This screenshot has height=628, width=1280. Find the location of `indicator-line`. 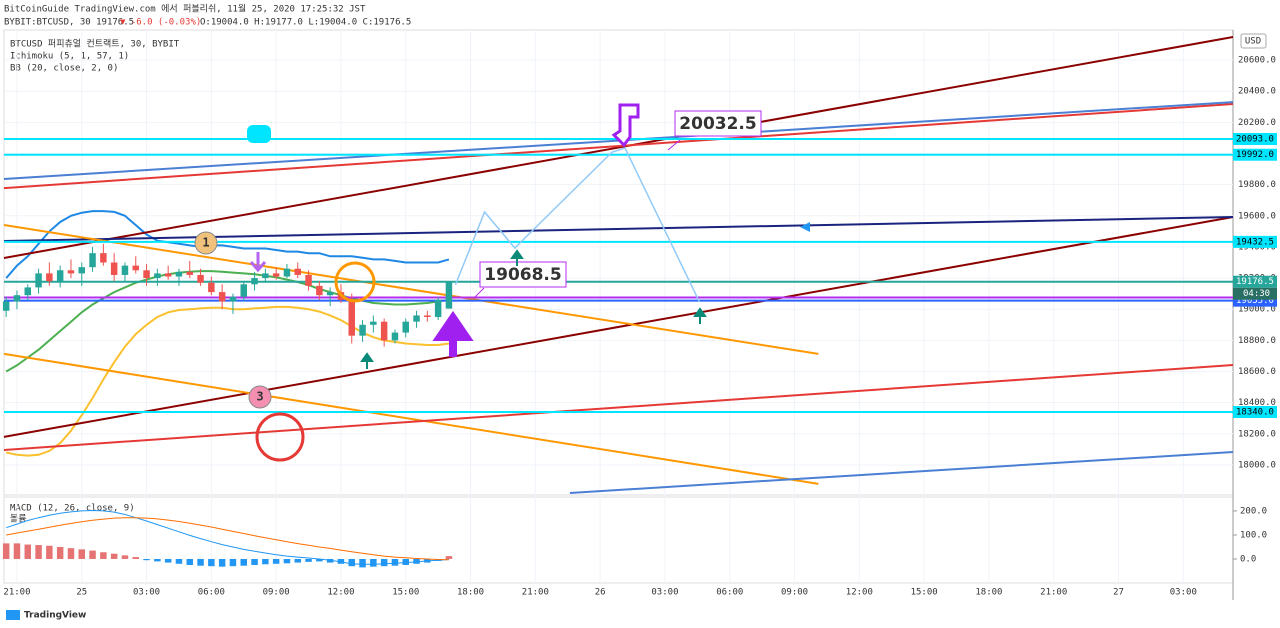

indicator-line is located at coordinates (227, 244).